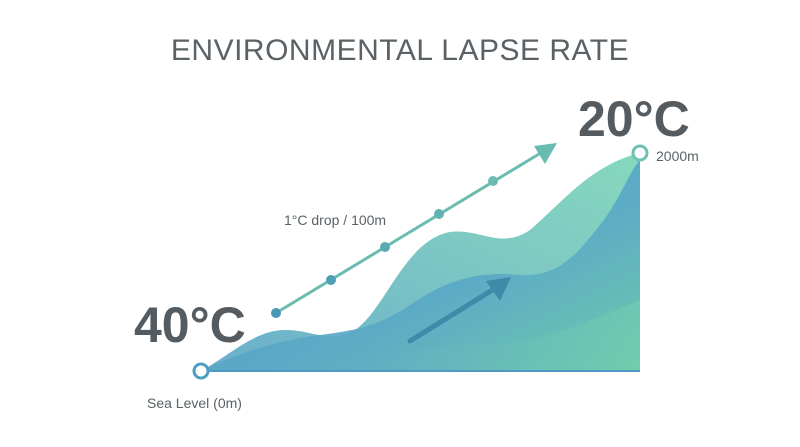 Image resolution: width=800 pixels, height=447 pixels. What do you see at coordinates (201, 371) in the screenshot?
I see `sea-level-marker` at bounding box center [201, 371].